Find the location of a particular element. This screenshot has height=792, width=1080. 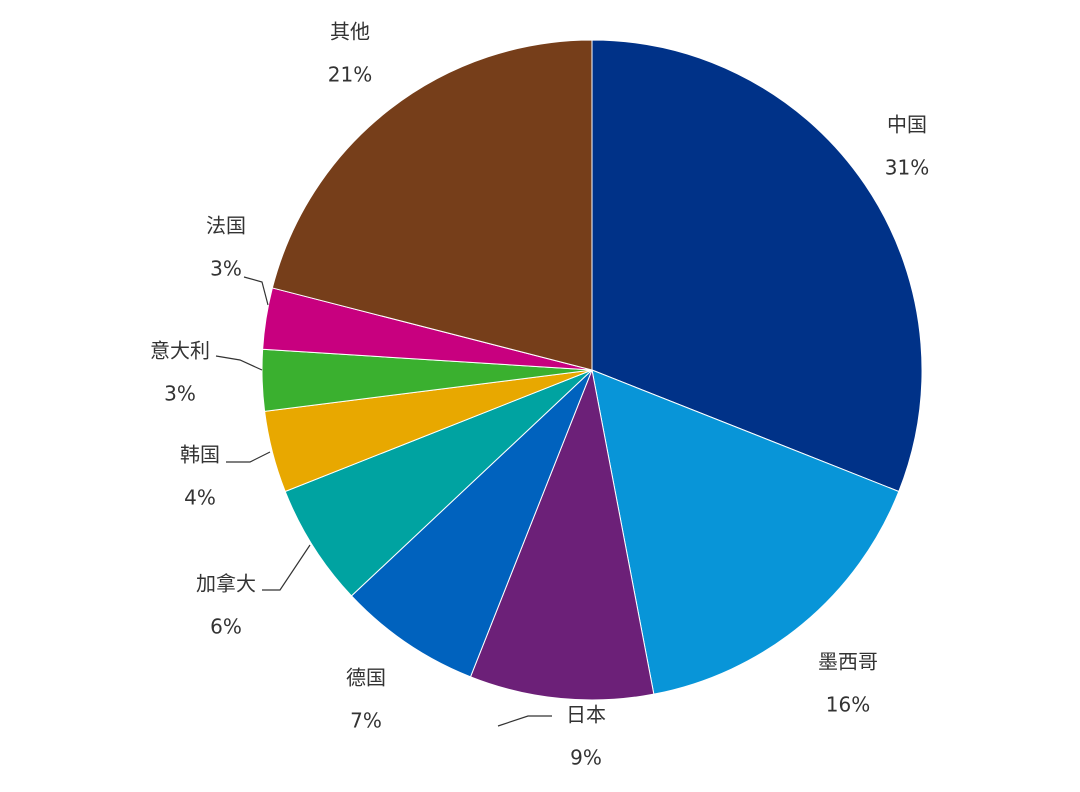

slice-label: 中国 is located at coordinates (907, 125).